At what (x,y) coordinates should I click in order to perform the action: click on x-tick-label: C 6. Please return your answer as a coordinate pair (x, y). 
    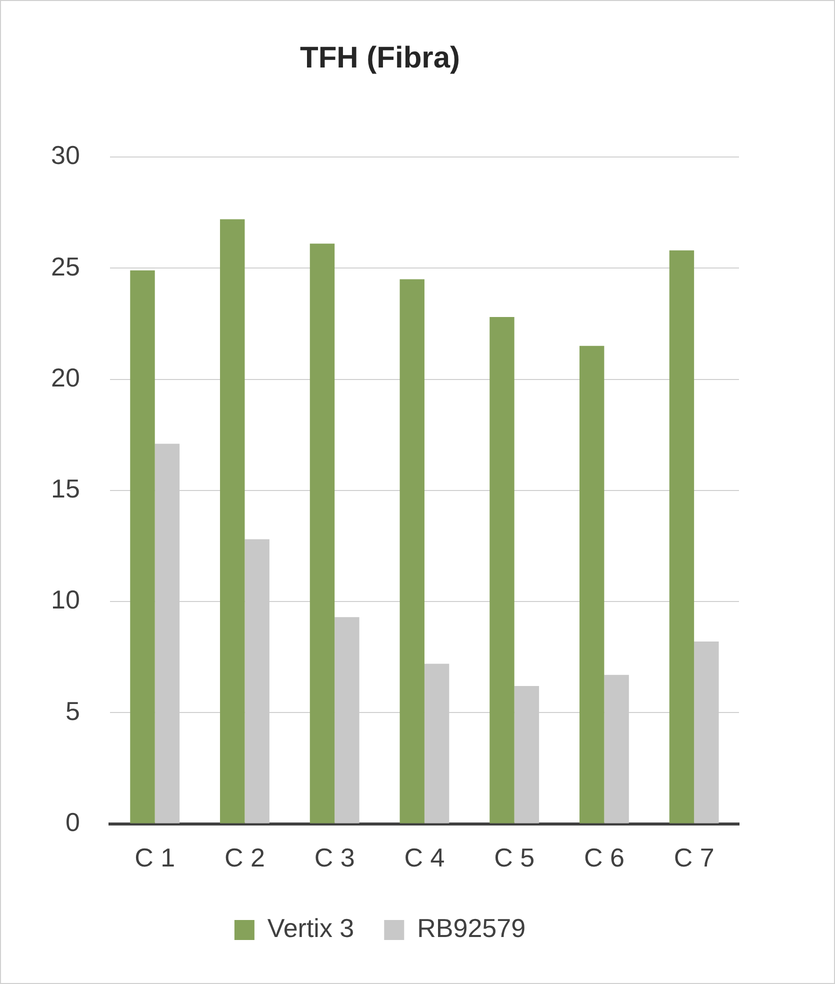
    Looking at the image, I should click on (604, 857).